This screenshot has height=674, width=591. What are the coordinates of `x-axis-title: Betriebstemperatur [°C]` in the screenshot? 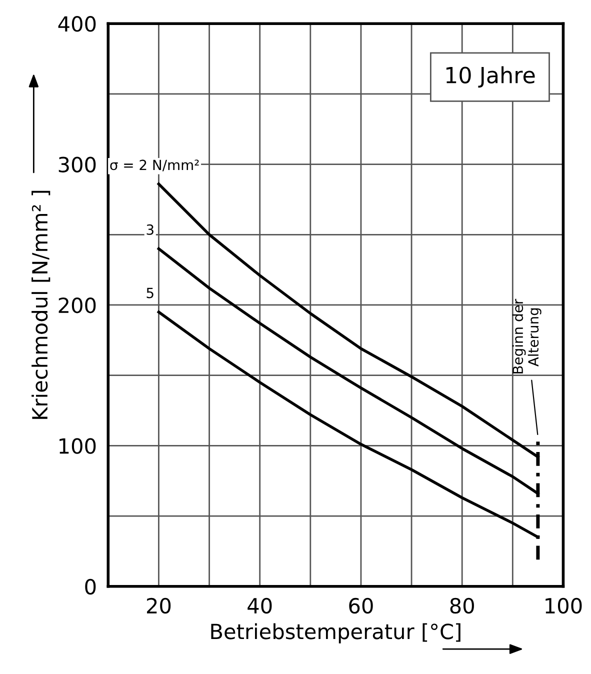 It's located at (335, 633).